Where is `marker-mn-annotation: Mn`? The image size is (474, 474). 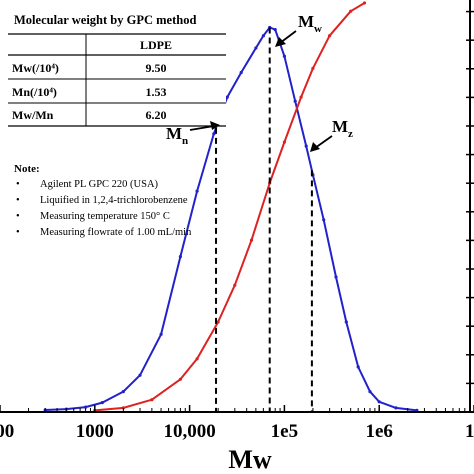 marker-mn-annotation: Mn is located at coordinates (193, 134).